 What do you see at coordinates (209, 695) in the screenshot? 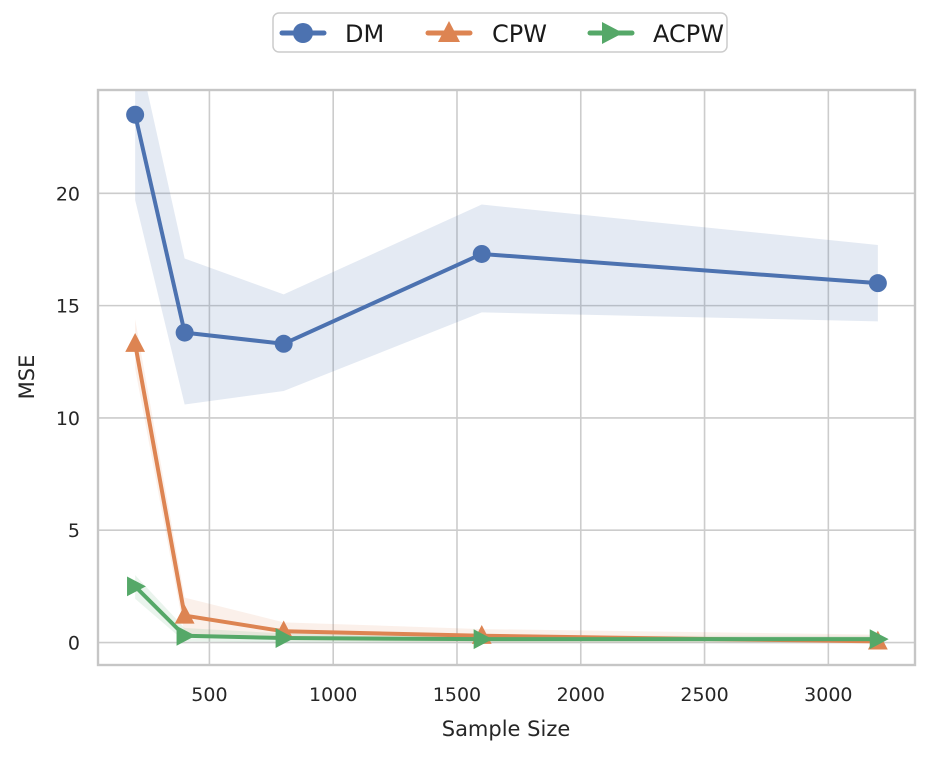
I see `x-tick-label-500: 500` at bounding box center [209, 695].